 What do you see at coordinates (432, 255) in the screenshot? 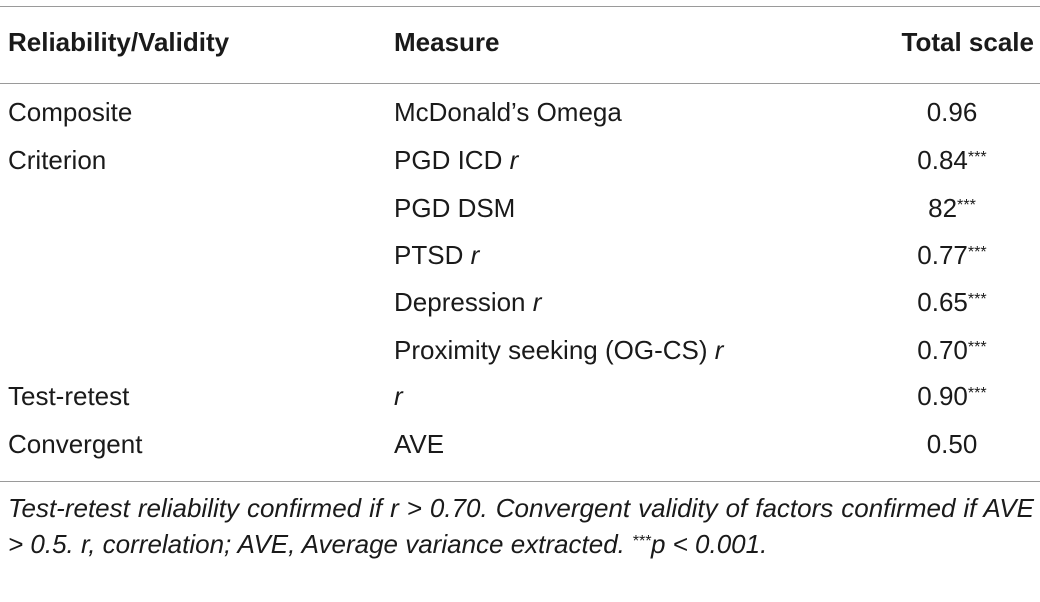
I see `measure-text: PTSD` at bounding box center [432, 255].